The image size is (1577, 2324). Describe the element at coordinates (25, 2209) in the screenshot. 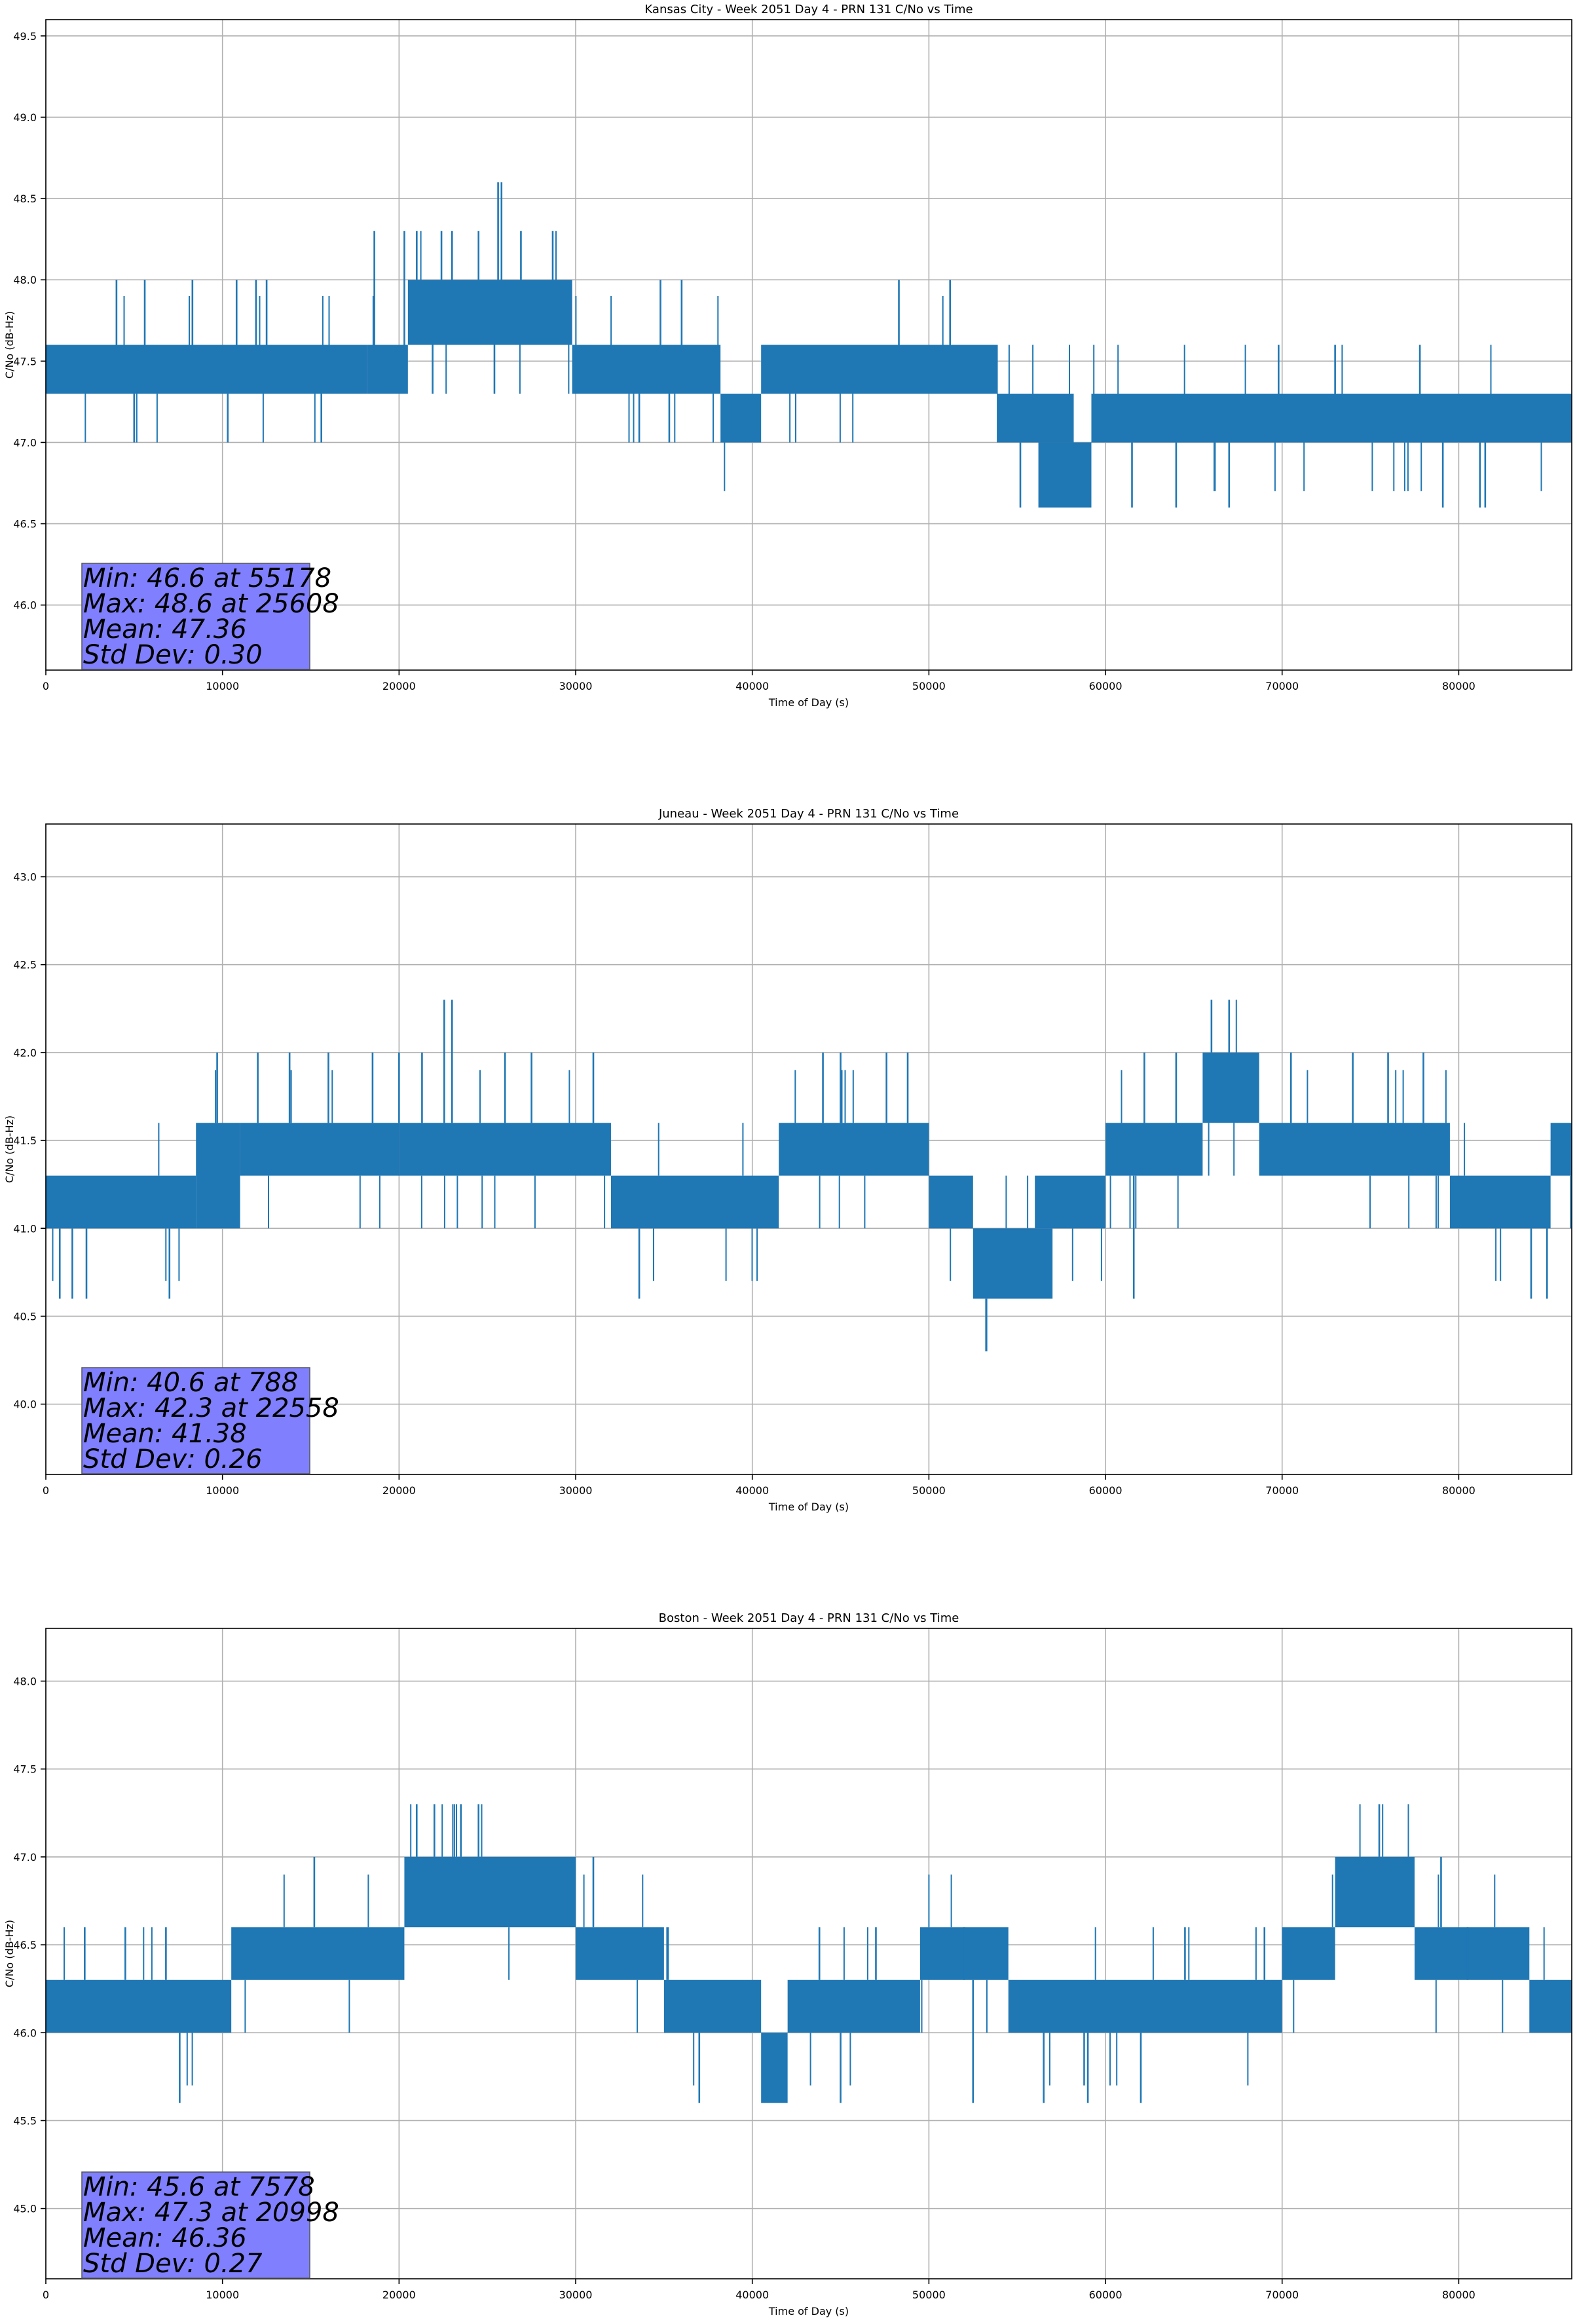

I see `y-tick-label-0: 45.0` at that location.